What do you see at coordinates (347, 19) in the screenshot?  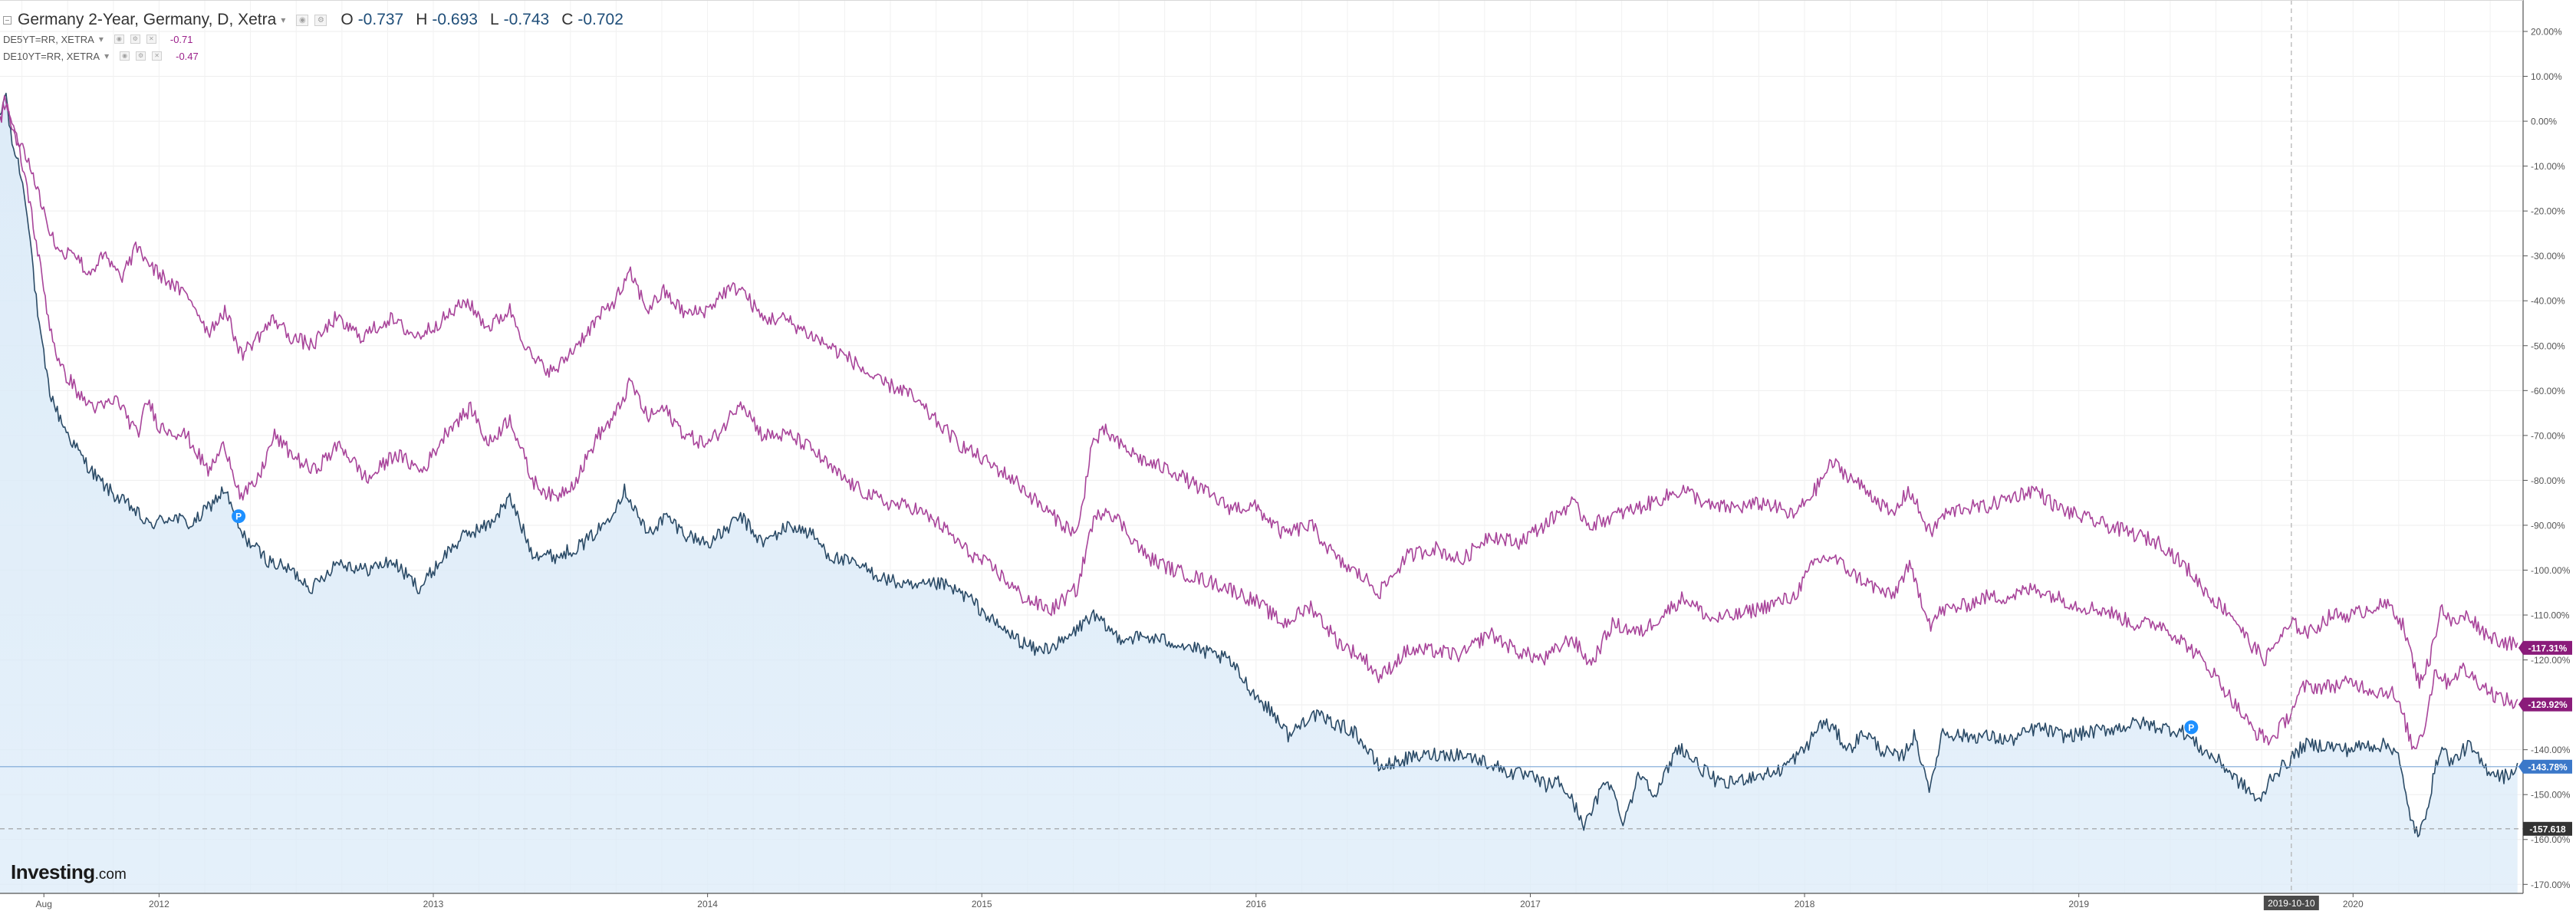 I see `open-label: O` at bounding box center [347, 19].